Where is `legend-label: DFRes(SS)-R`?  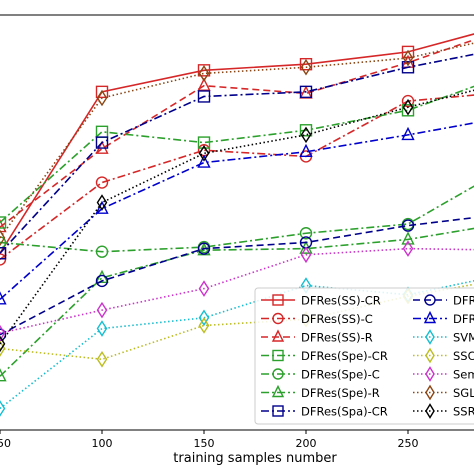
legend-label: DFRes(SS)-R is located at coordinates (337, 338).